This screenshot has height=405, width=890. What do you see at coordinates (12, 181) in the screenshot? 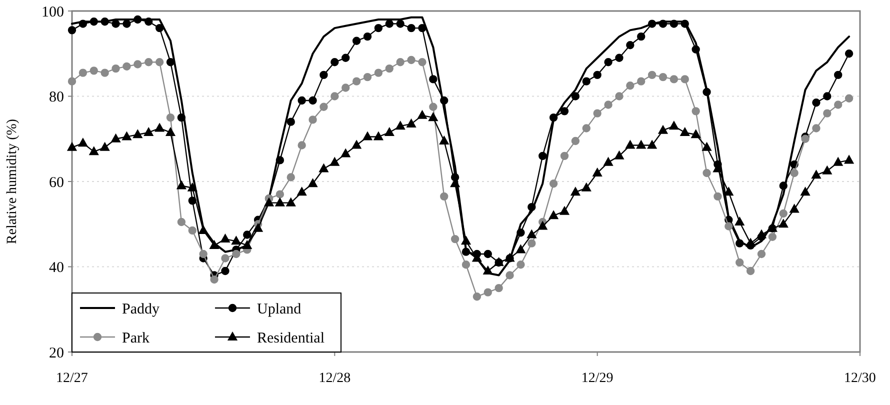
I see `y-axis-title: Relative humidity (%)` at bounding box center [12, 181].